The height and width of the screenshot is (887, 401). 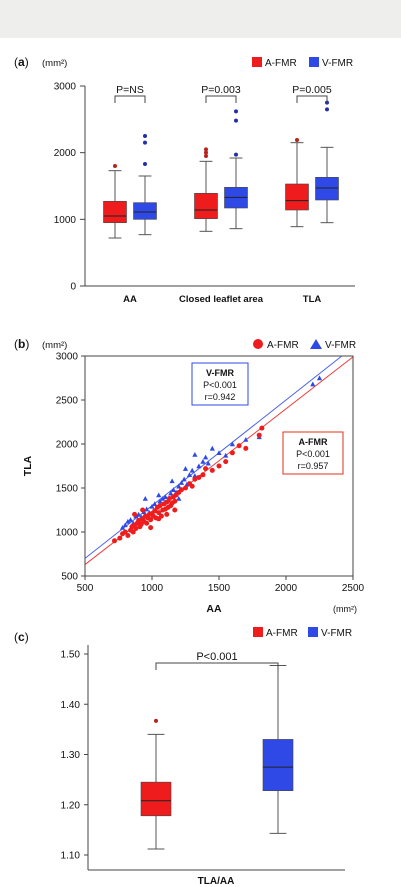 What do you see at coordinates (313, 466) in the screenshot?
I see `afmr-stats-r: r=0.957` at bounding box center [313, 466].